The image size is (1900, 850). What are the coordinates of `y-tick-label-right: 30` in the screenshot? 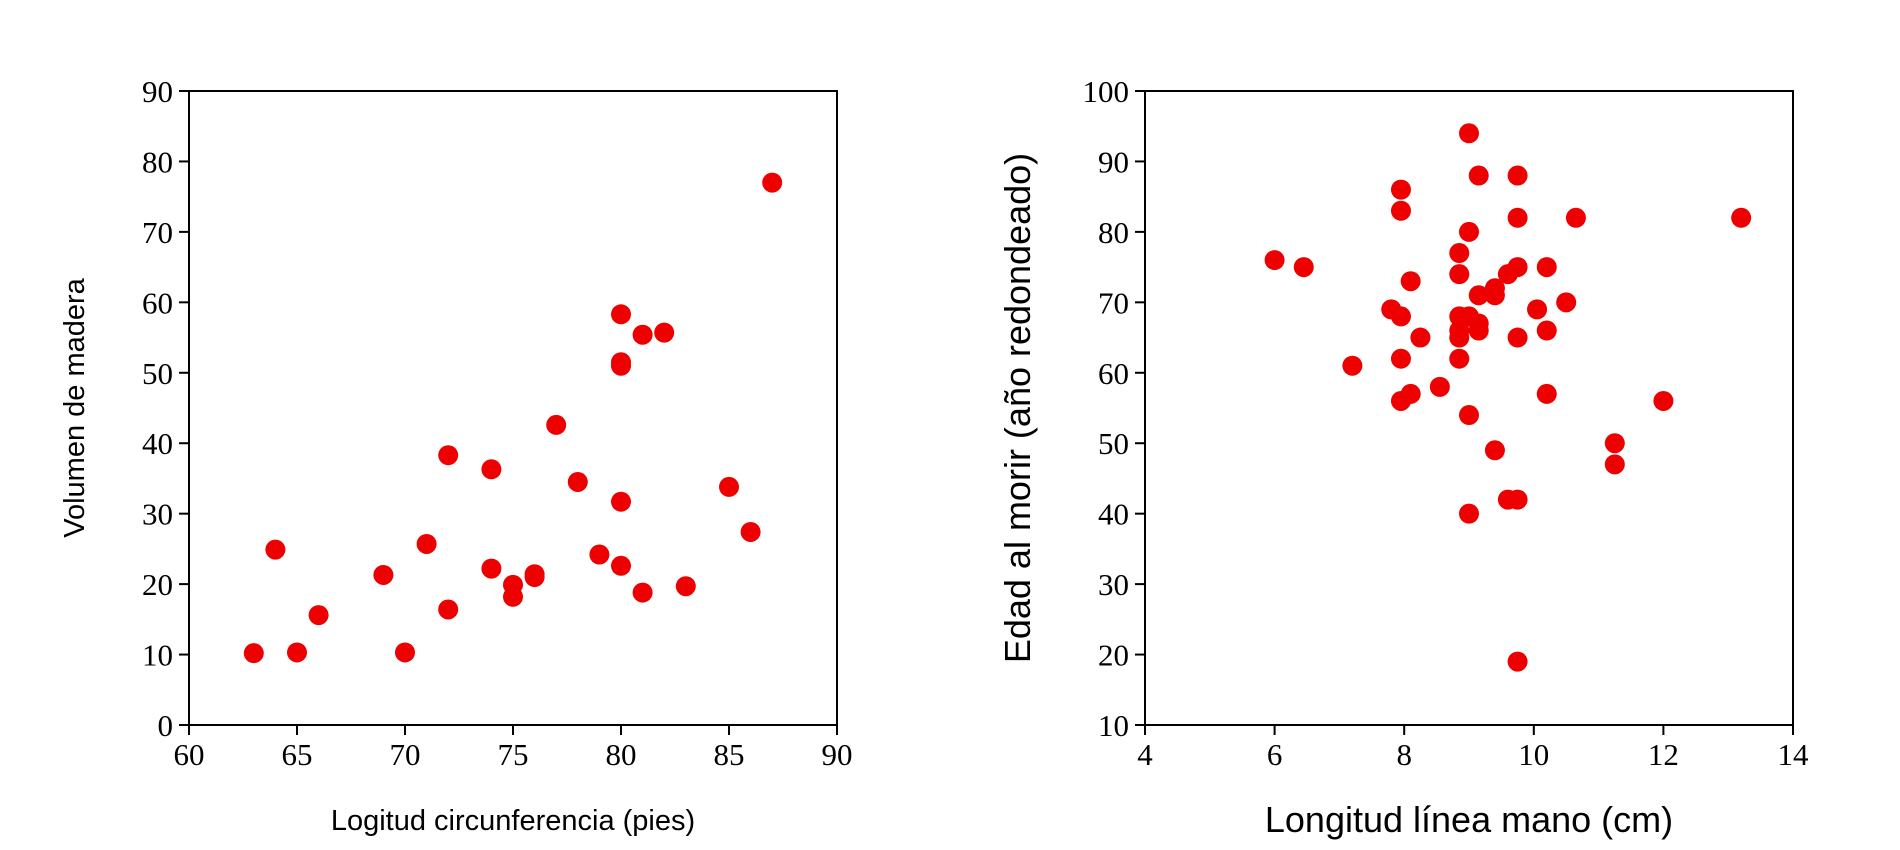 It's located at (1113, 584).